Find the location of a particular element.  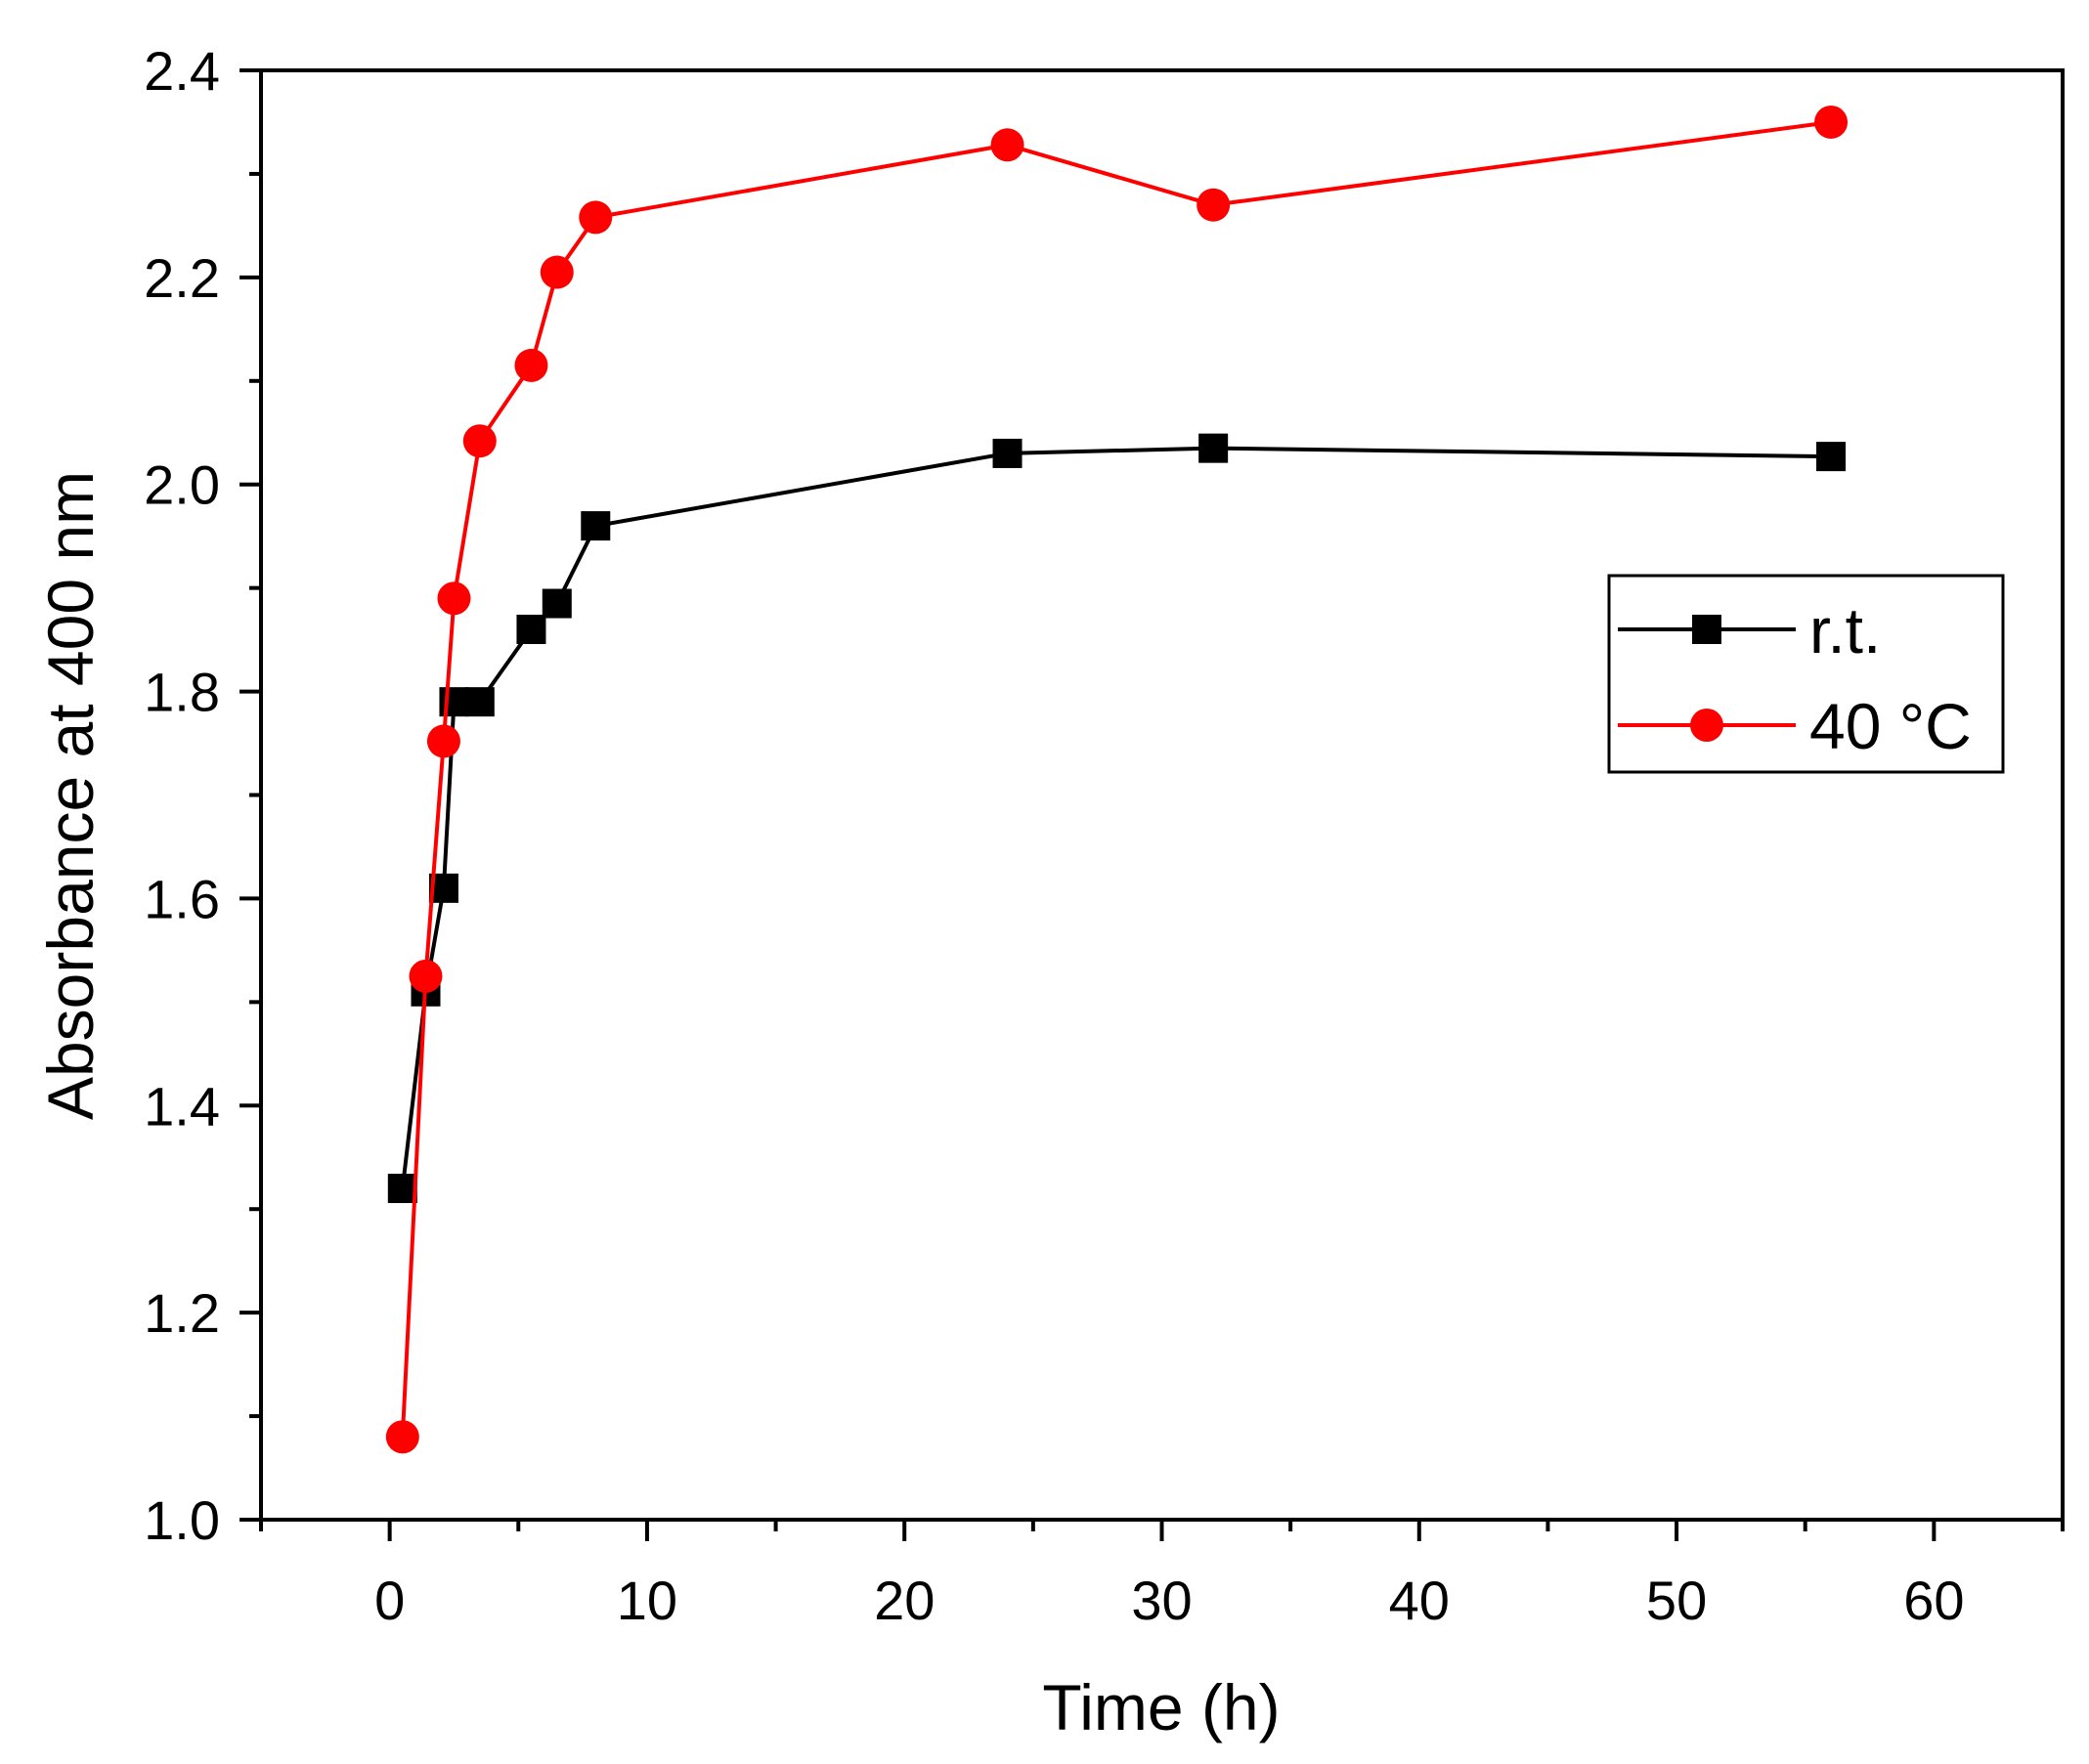

legend-box is located at coordinates (1806, 674).